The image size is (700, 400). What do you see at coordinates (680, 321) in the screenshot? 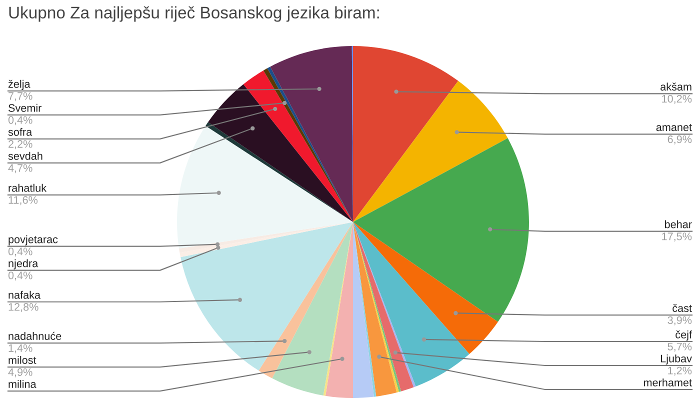
I see `data-label: 3,9%` at bounding box center [680, 321].